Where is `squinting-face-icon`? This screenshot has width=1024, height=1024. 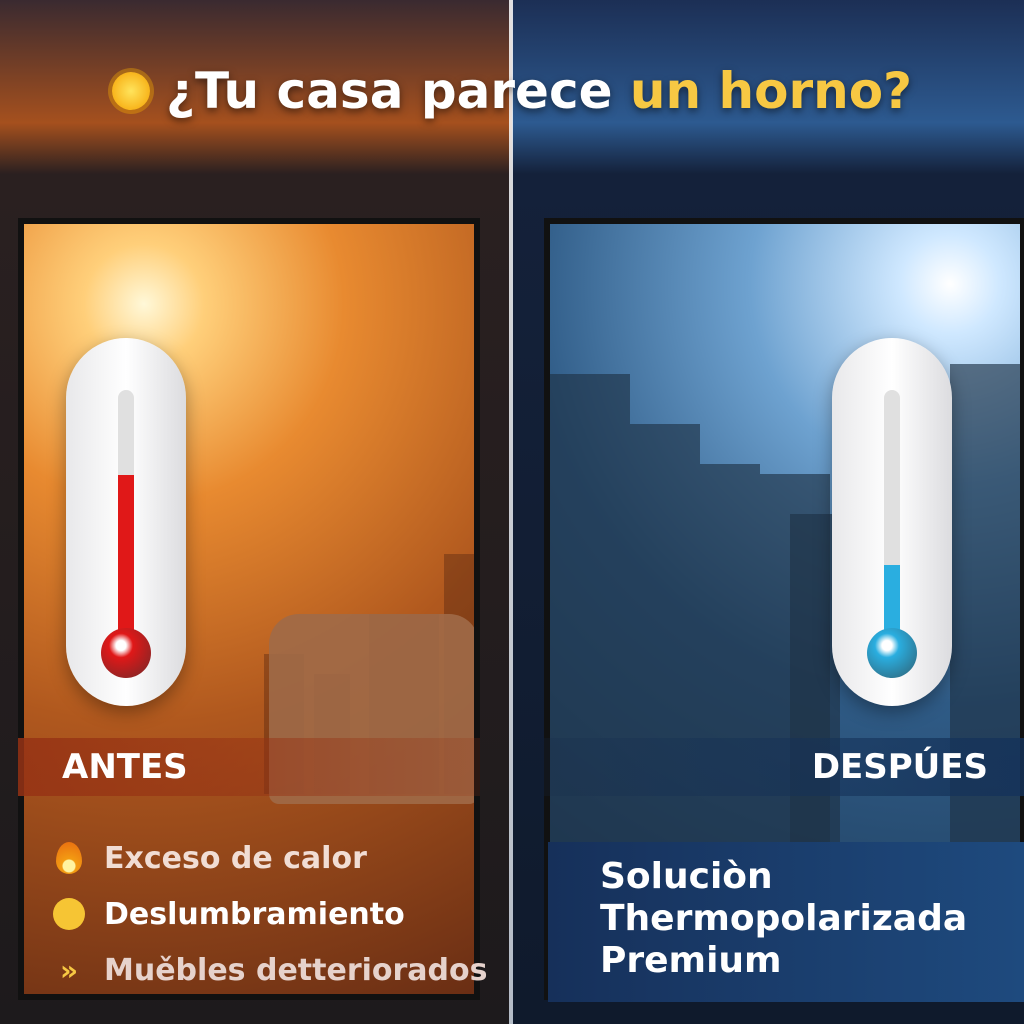
squinting-face-icon is located at coordinates (69, 914).